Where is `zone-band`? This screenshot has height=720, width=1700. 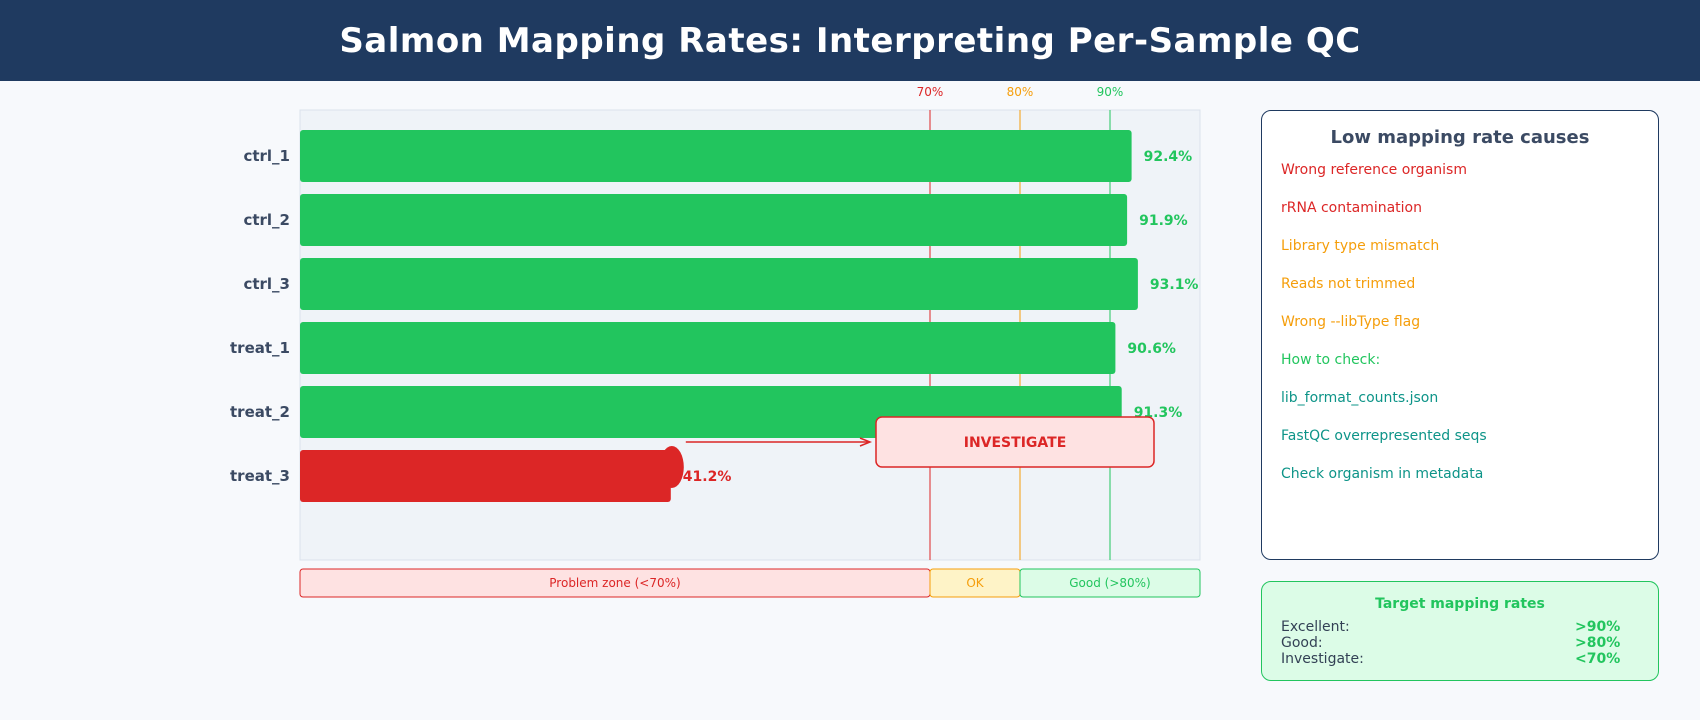
zone-band is located at coordinates (1110, 583).